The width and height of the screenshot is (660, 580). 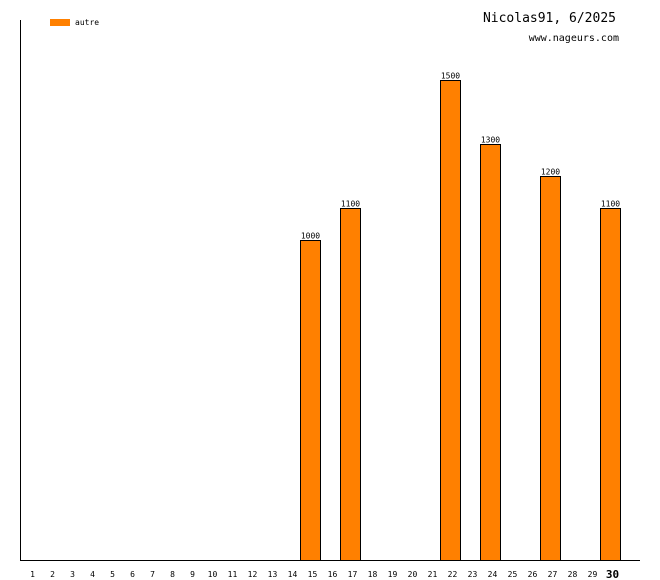 I want to click on x-tick-label: 28, so click(x=573, y=574).